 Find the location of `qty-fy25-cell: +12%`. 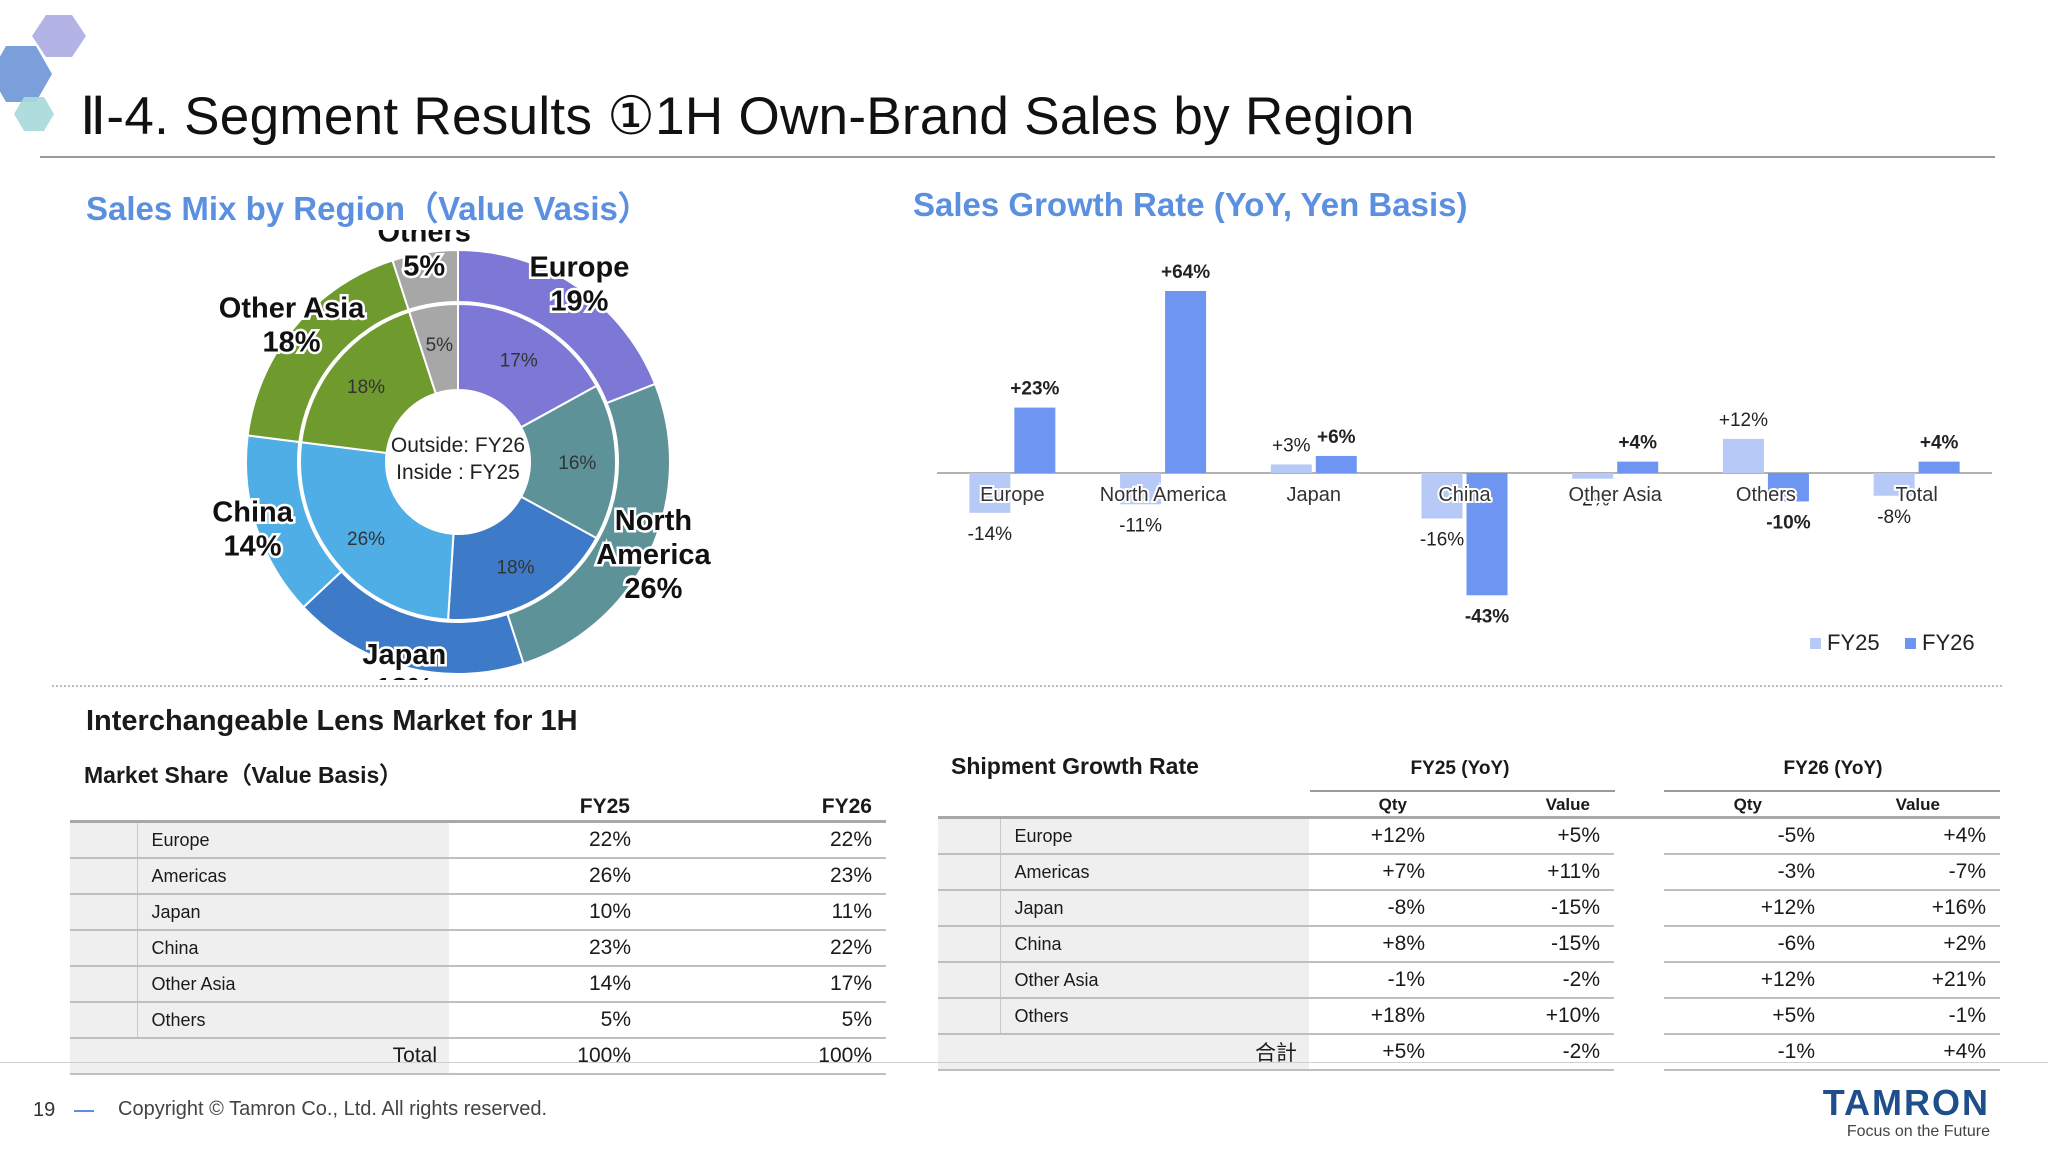

qty-fy25-cell: +12% is located at coordinates (1374, 836).